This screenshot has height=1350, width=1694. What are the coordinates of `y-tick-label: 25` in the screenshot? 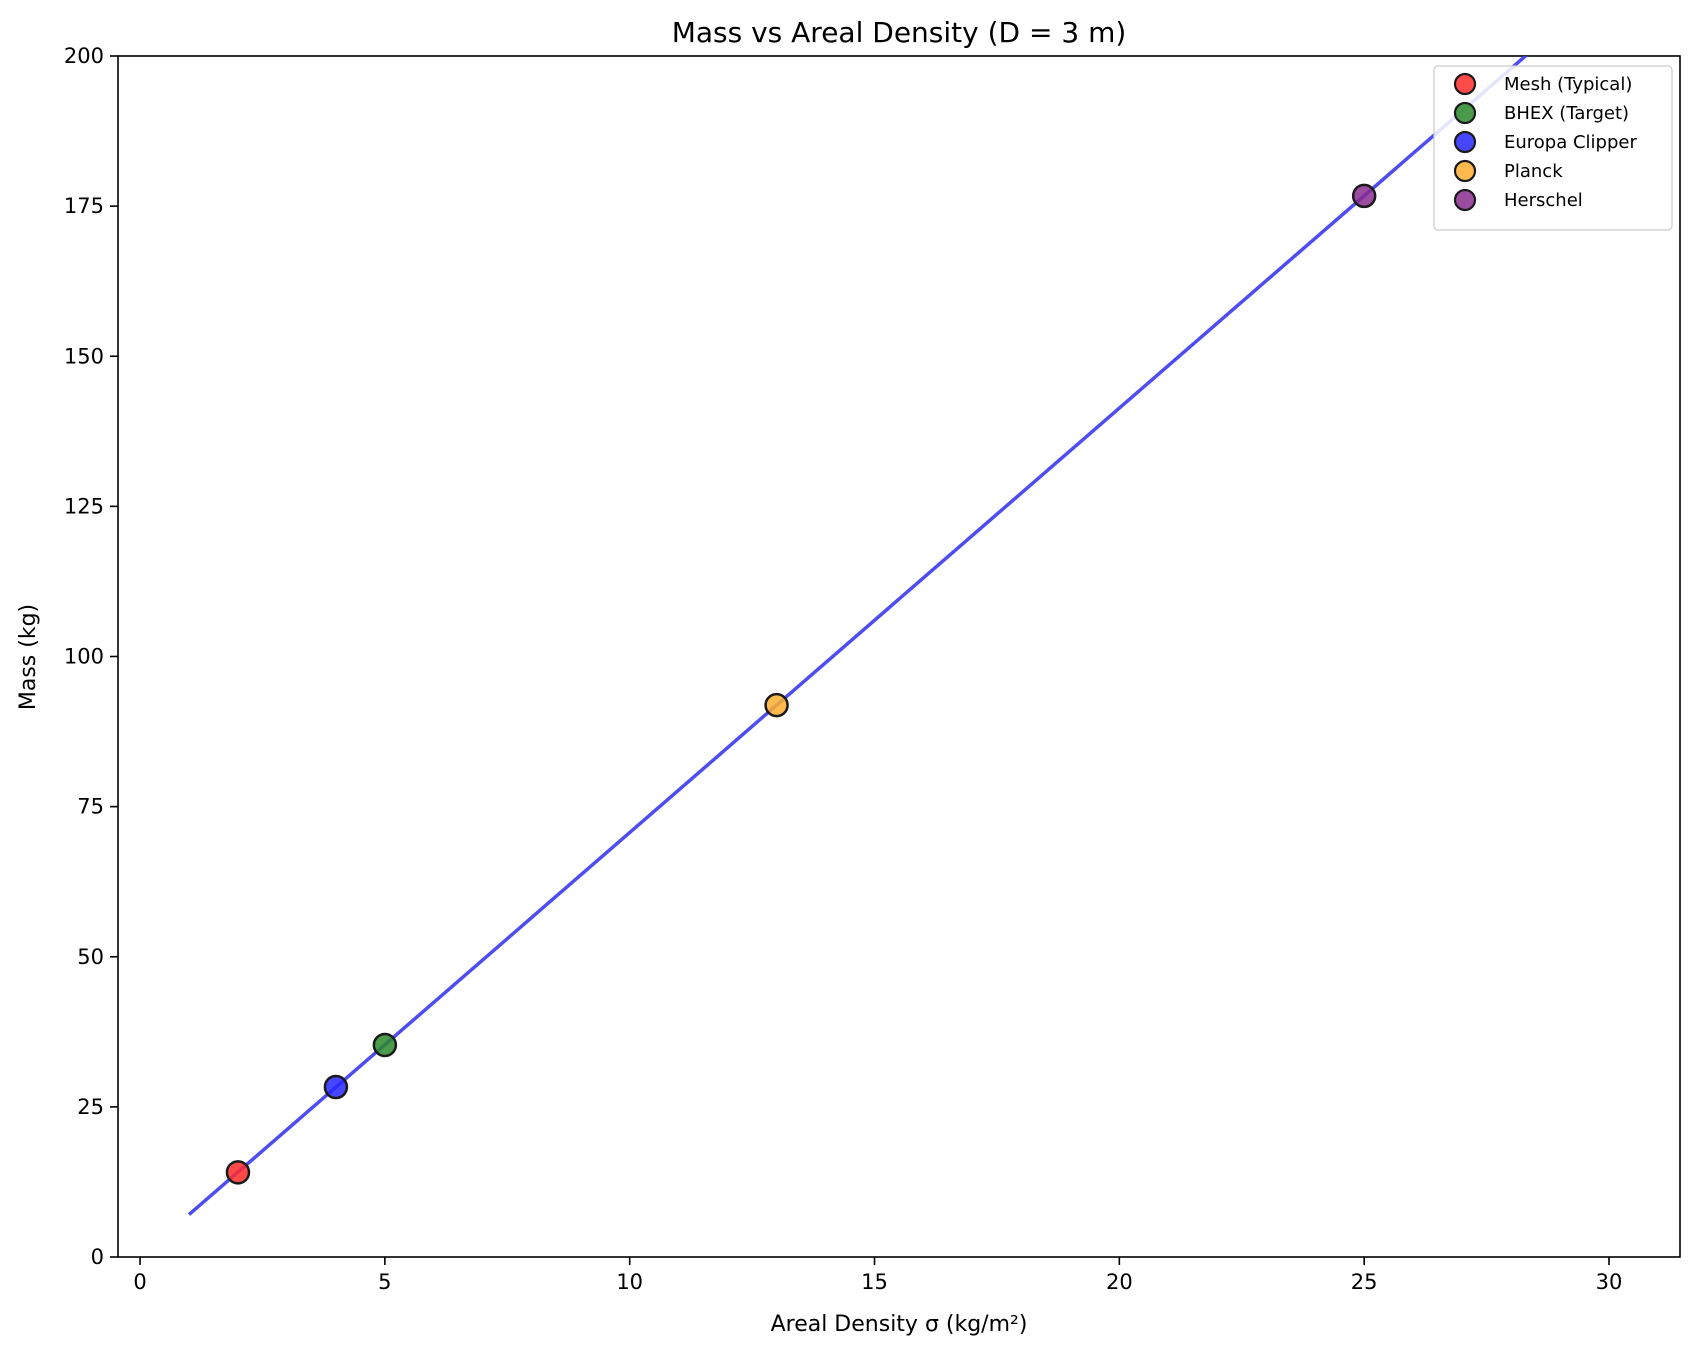 It's located at (90, 1107).